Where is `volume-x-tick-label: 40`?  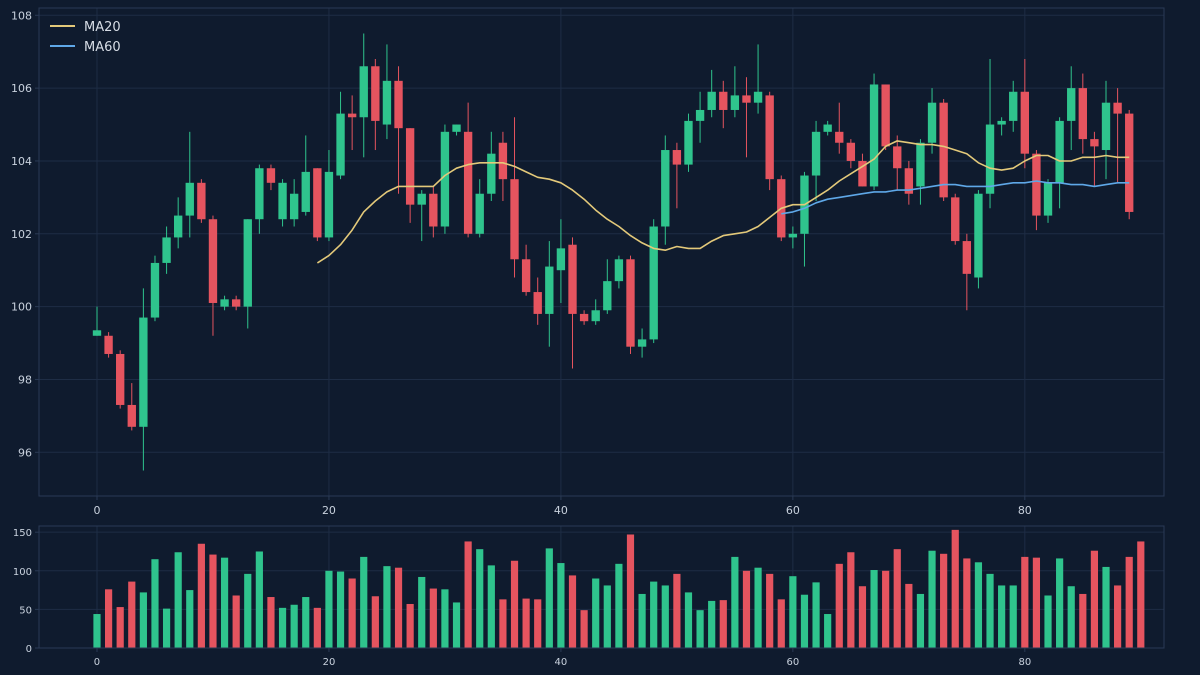 volume-x-tick-label: 40 is located at coordinates (561, 662).